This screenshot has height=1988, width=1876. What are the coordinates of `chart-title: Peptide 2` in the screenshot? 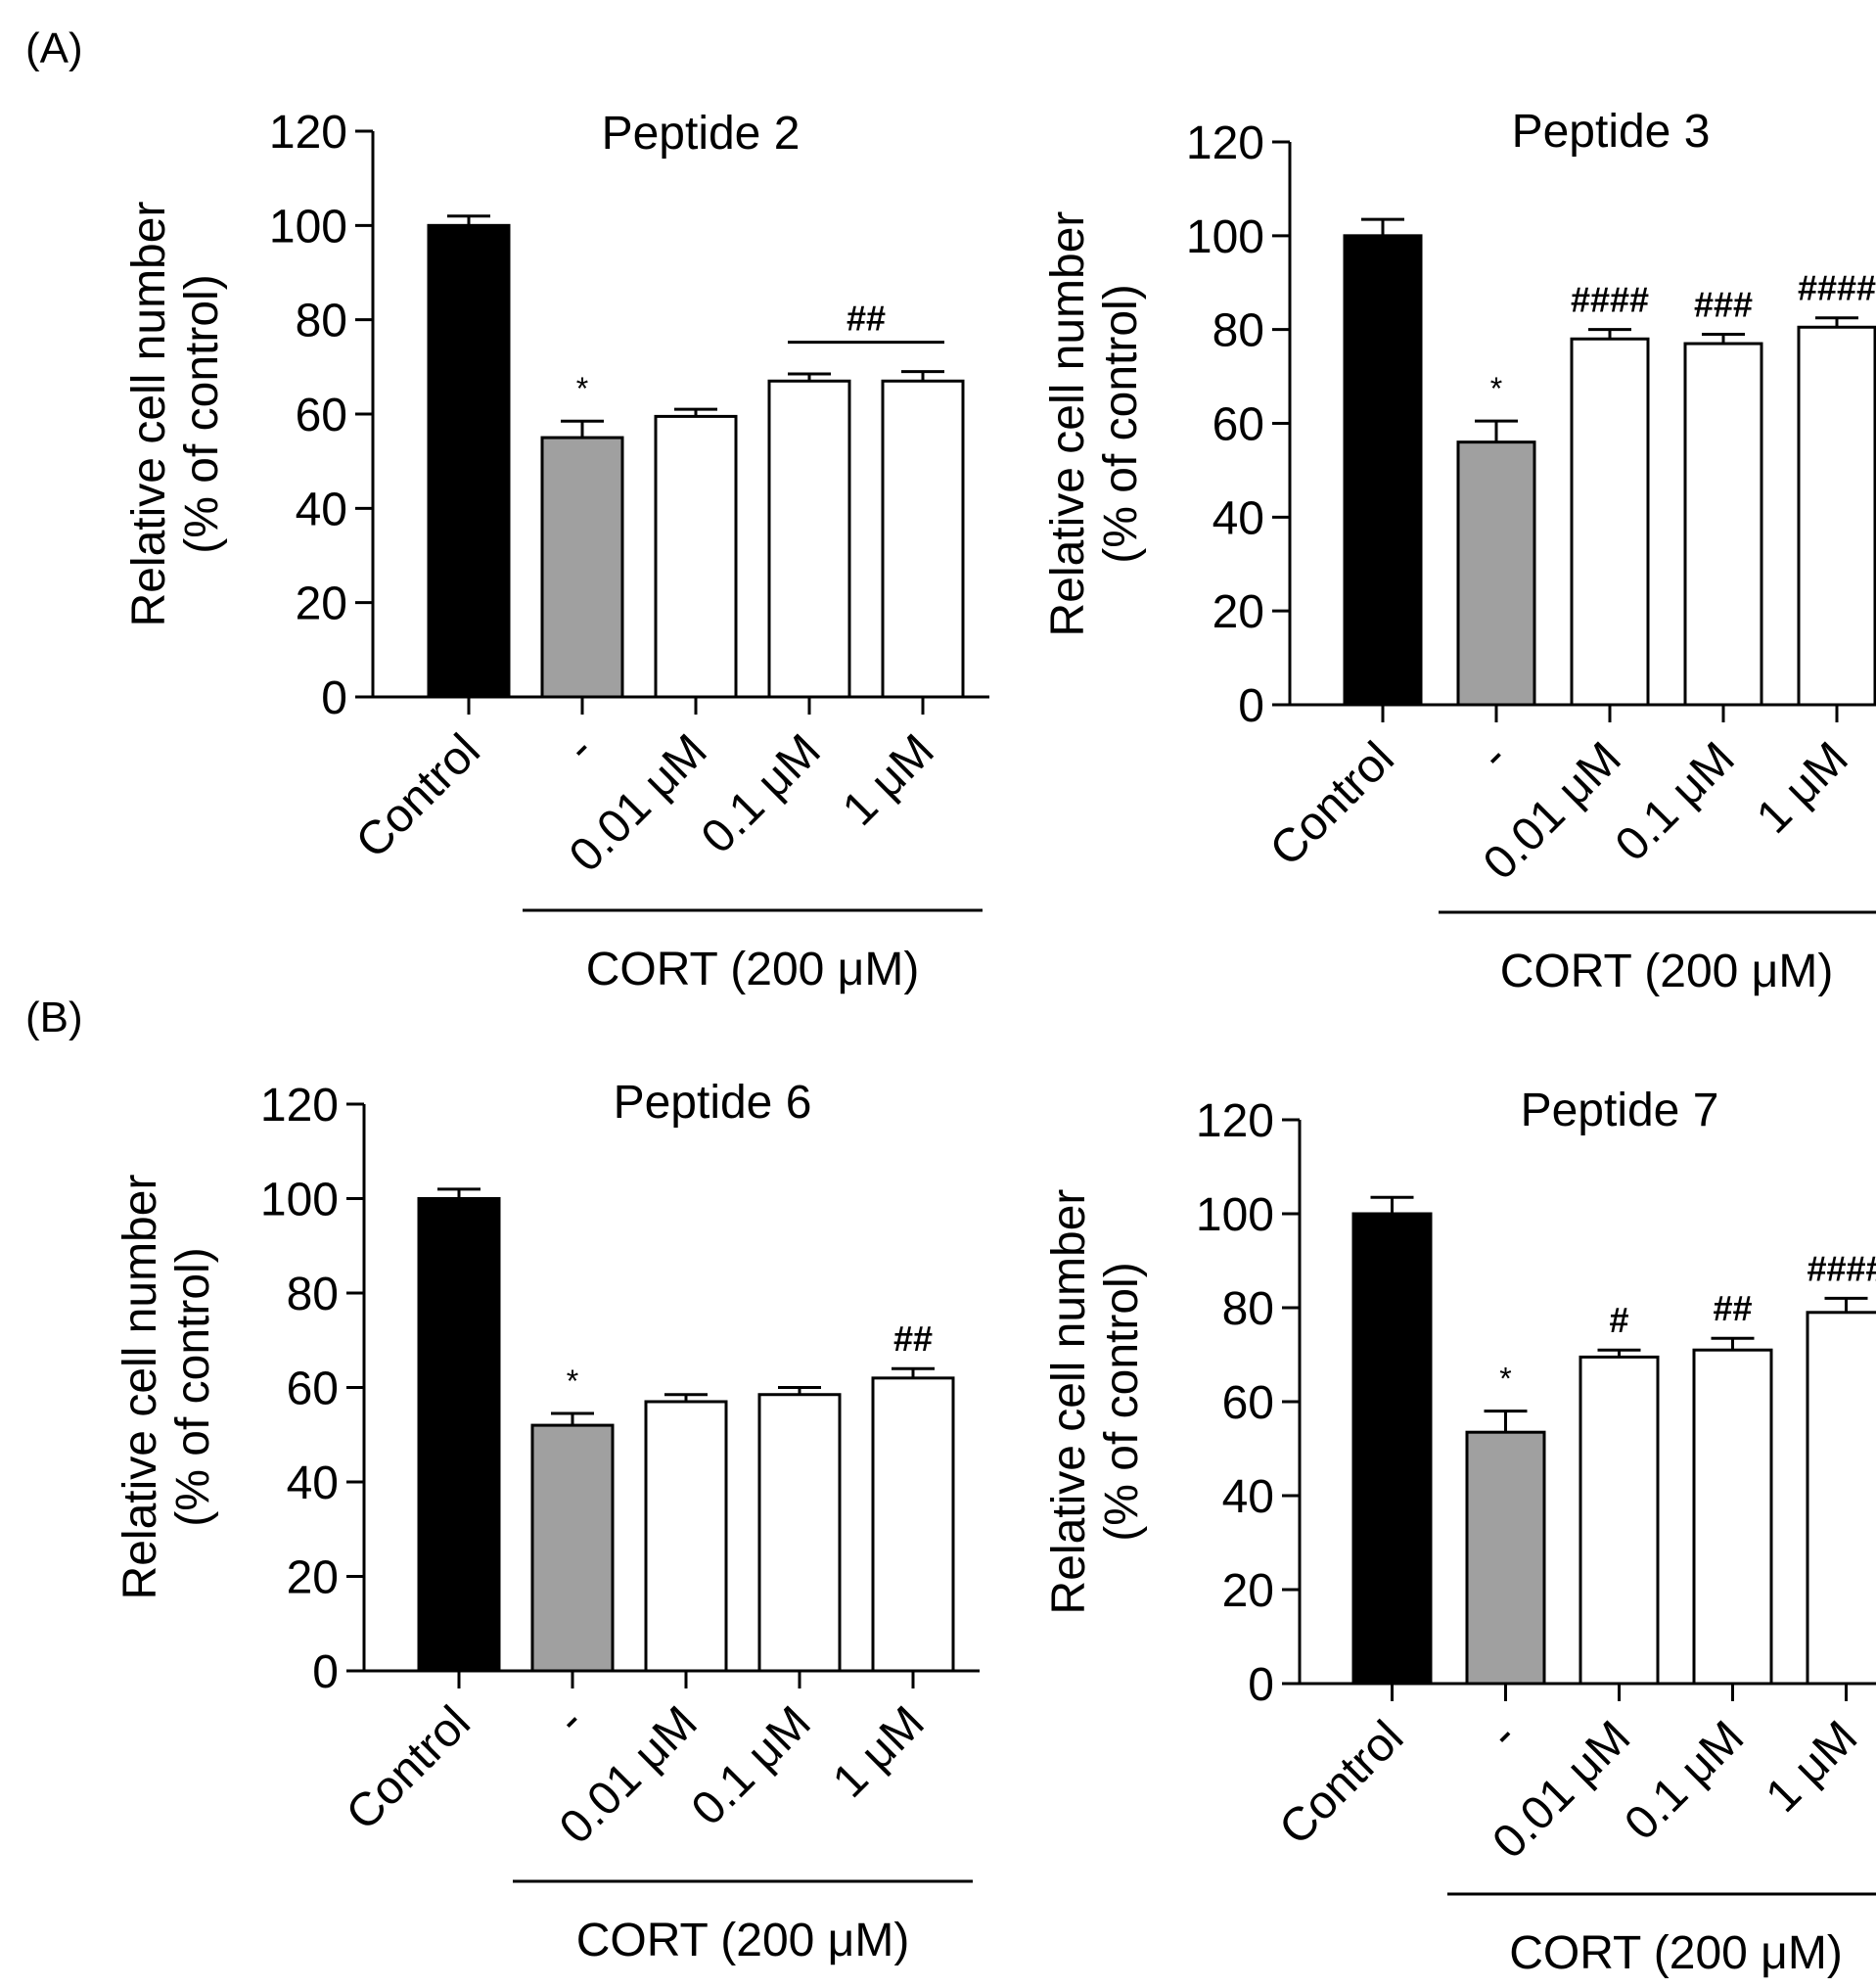 It's located at (701, 134).